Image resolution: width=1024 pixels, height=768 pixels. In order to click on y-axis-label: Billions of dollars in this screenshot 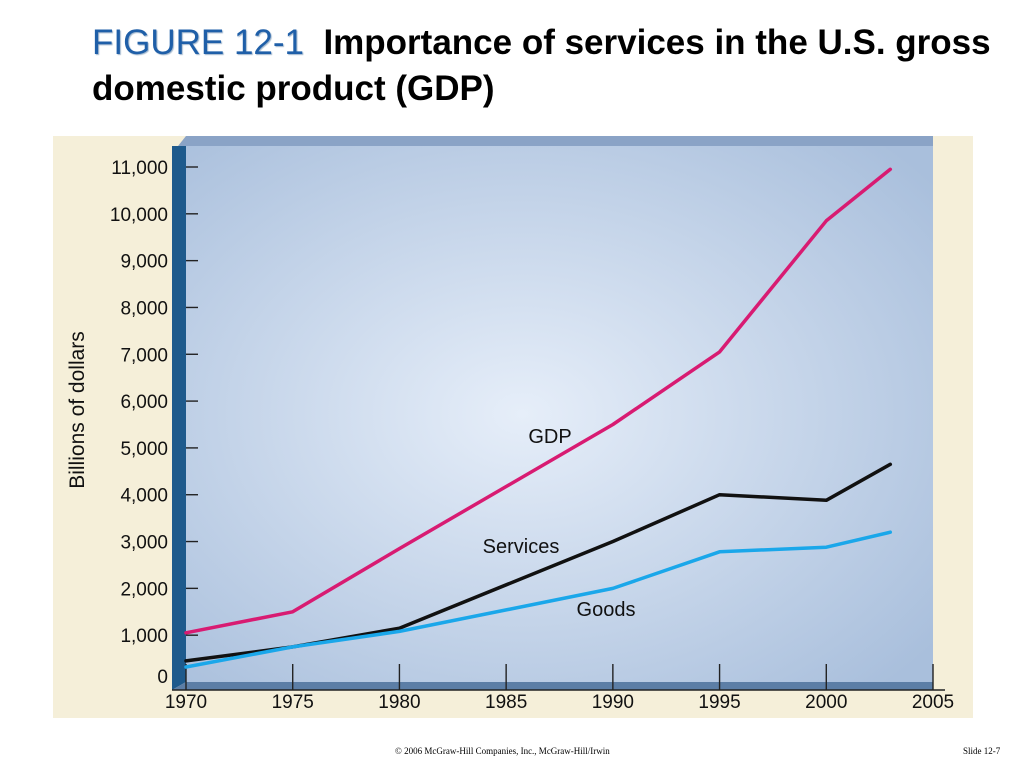, I will do `click(77, 410)`.